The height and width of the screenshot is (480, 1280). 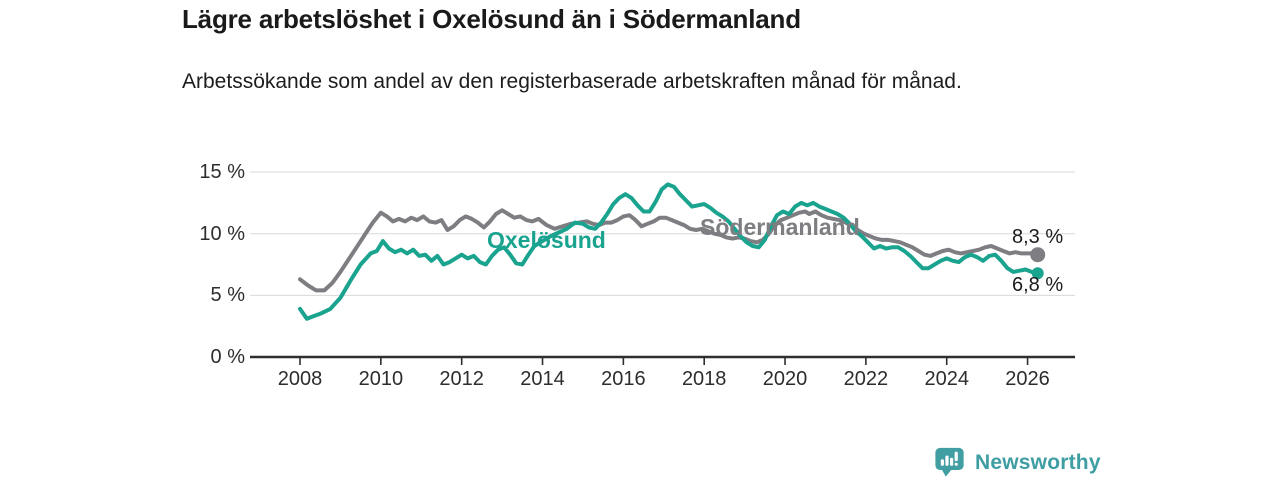 What do you see at coordinates (1038, 255) in the screenshot?
I see `end-dot-sodermanland` at bounding box center [1038, 255].